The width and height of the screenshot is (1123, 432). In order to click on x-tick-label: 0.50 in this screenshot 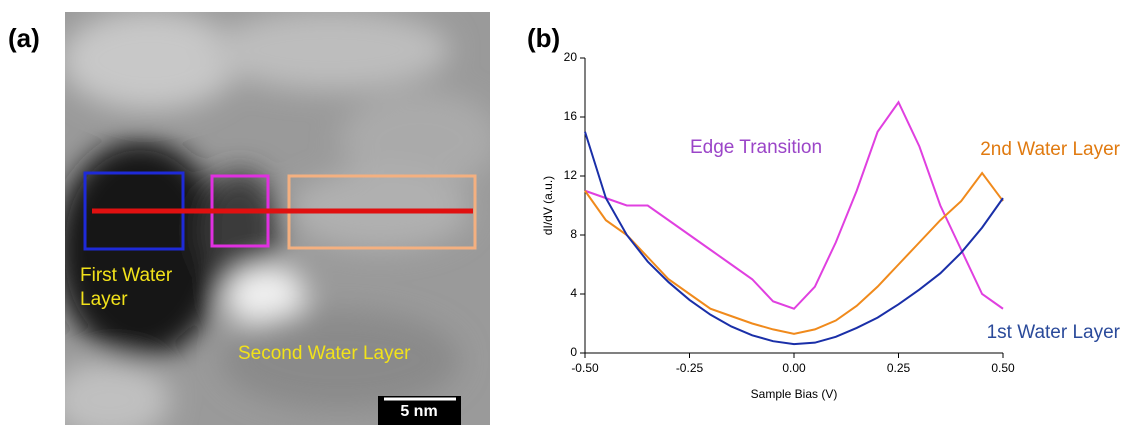, I will do `click(1003, 368)`.